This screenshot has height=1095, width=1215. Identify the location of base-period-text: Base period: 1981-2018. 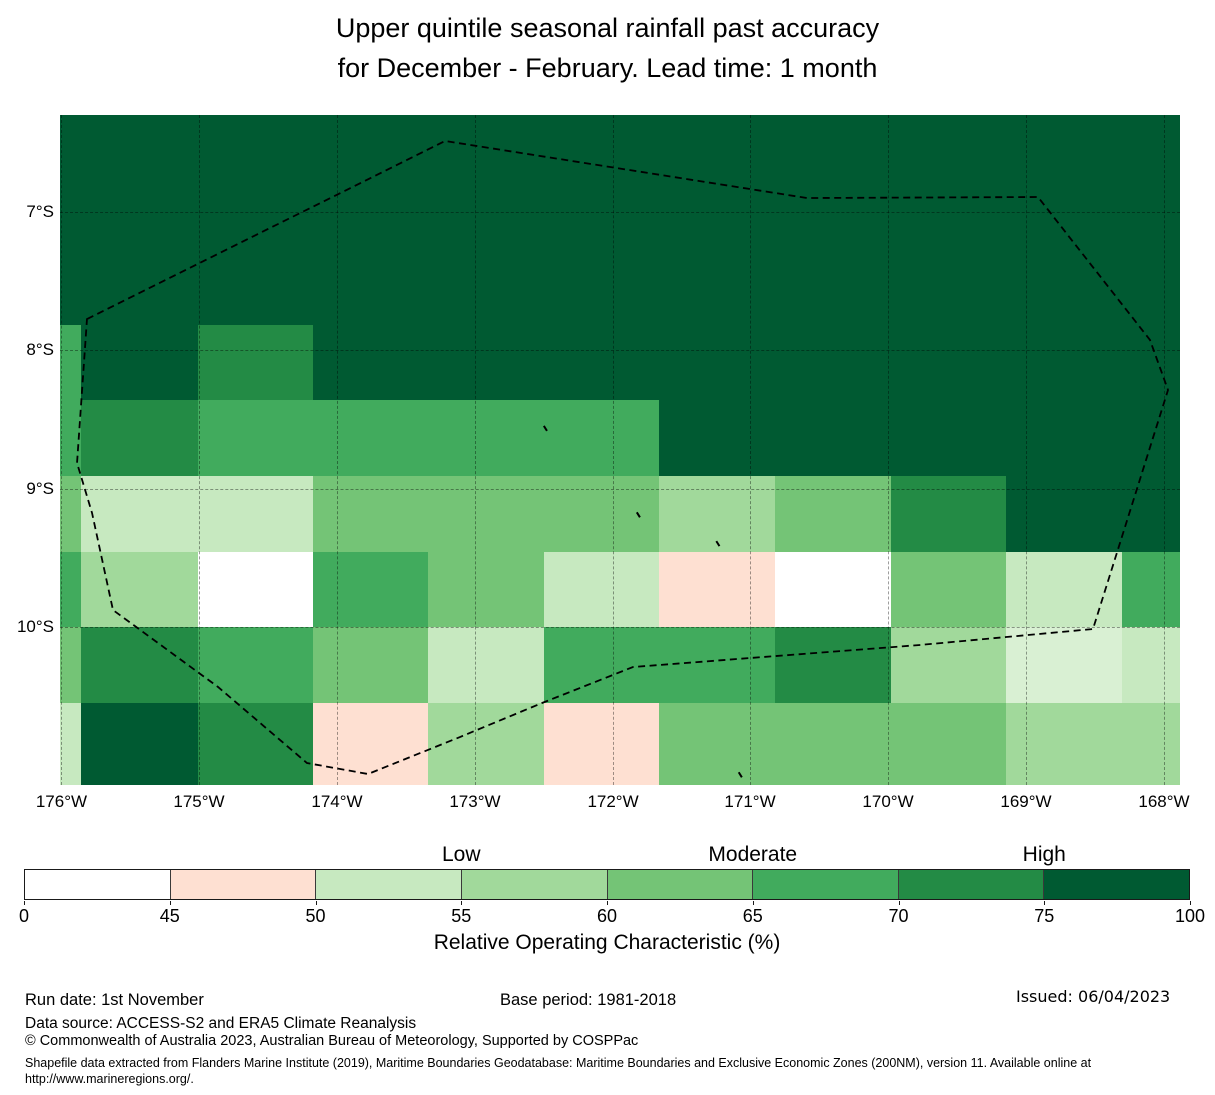
(588, 1000).